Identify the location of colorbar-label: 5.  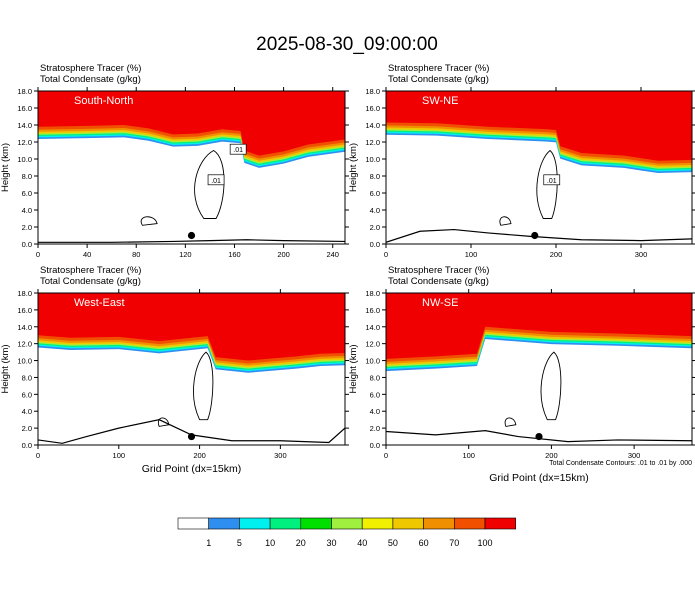
(239, 543).